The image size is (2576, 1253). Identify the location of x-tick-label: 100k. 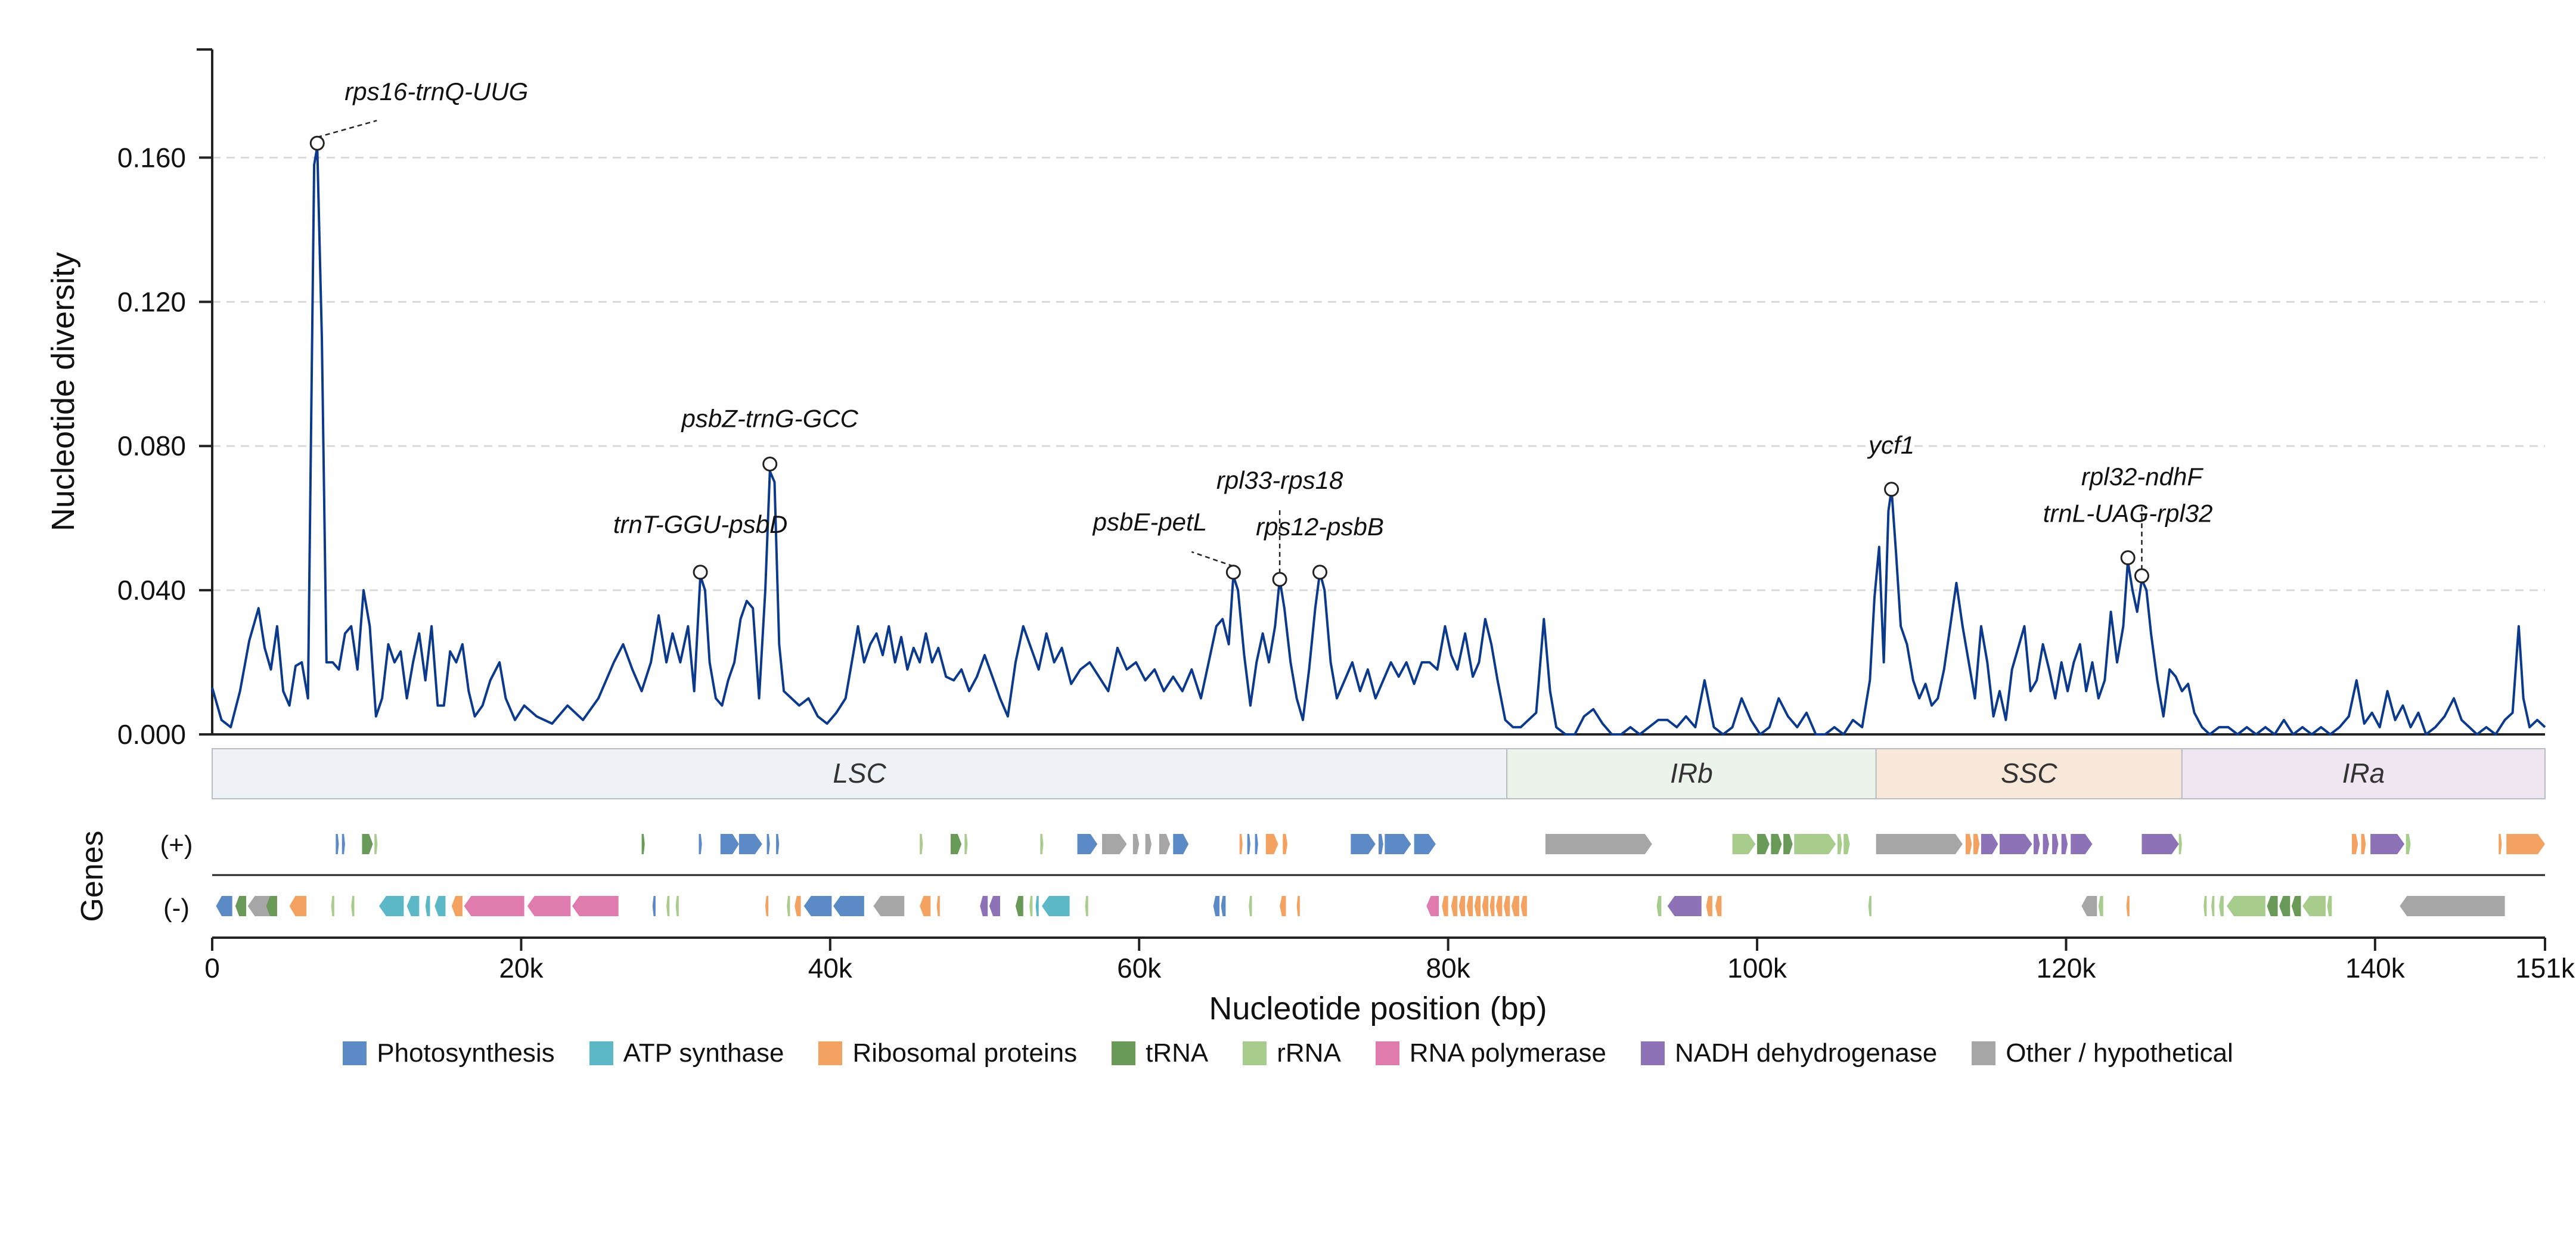
(1757, 968).